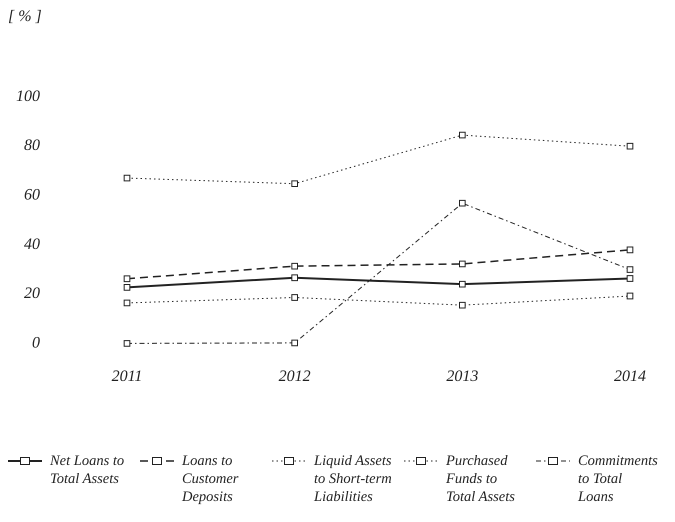 The height and width of the screenshot is (522, 675). What do you see at coordinates (32, 145) in the screenshot?
I see `y-tick-label: 80` at bounding box center [32, 145].